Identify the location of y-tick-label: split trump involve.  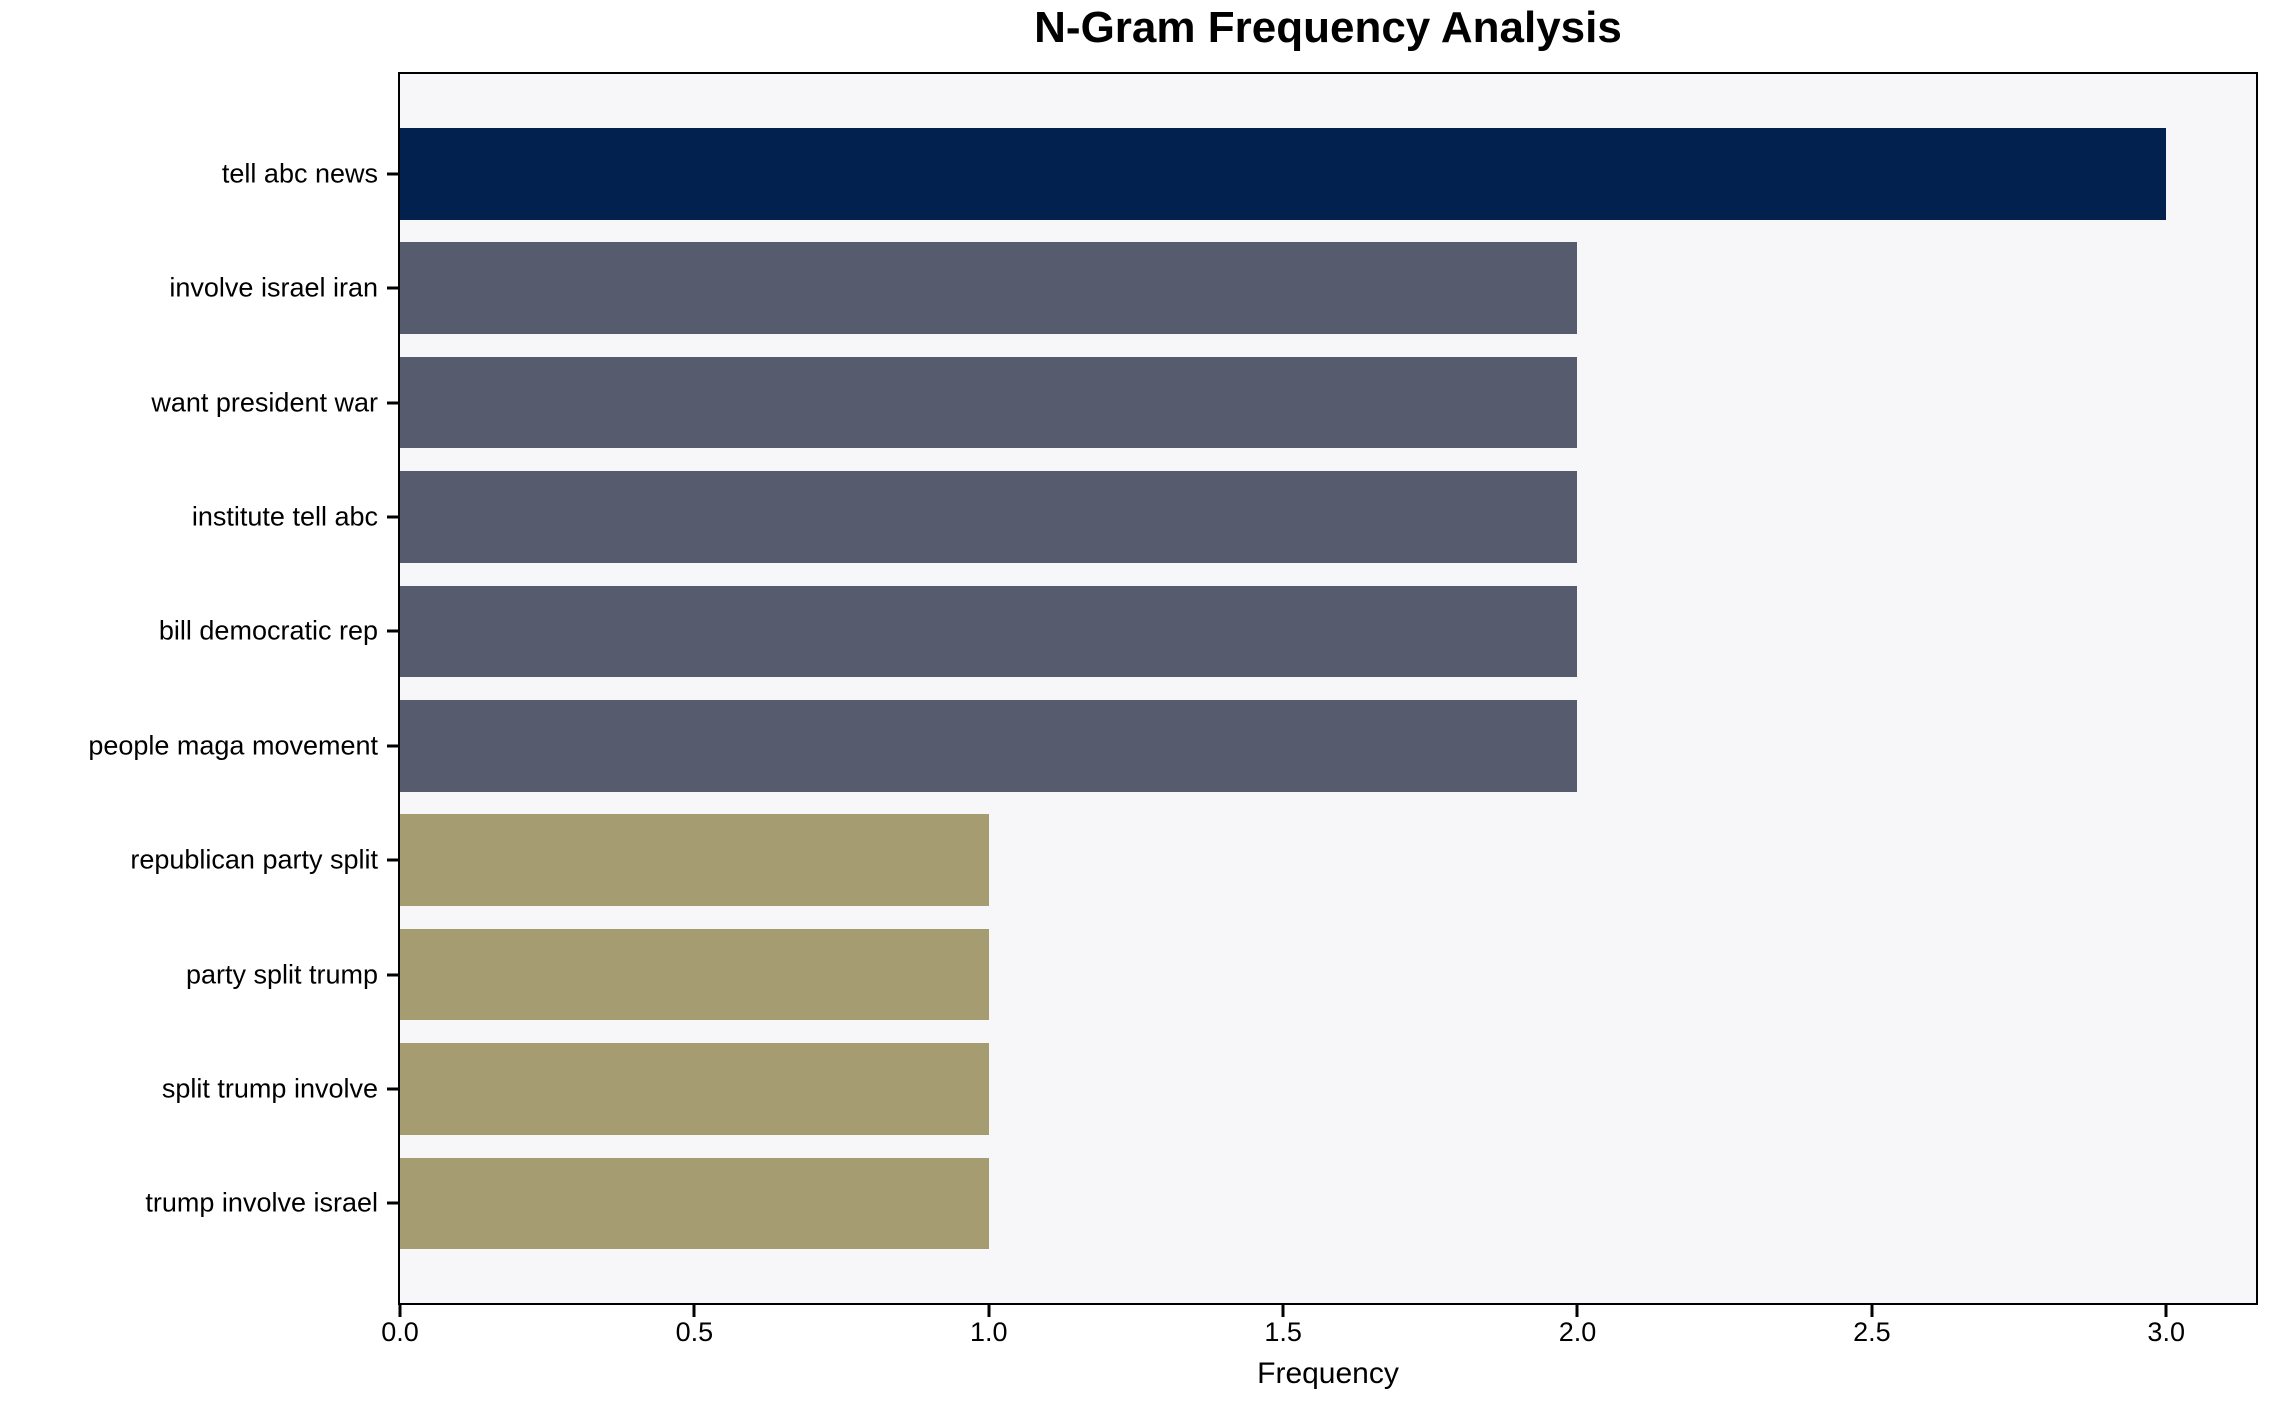
(269, 1088).